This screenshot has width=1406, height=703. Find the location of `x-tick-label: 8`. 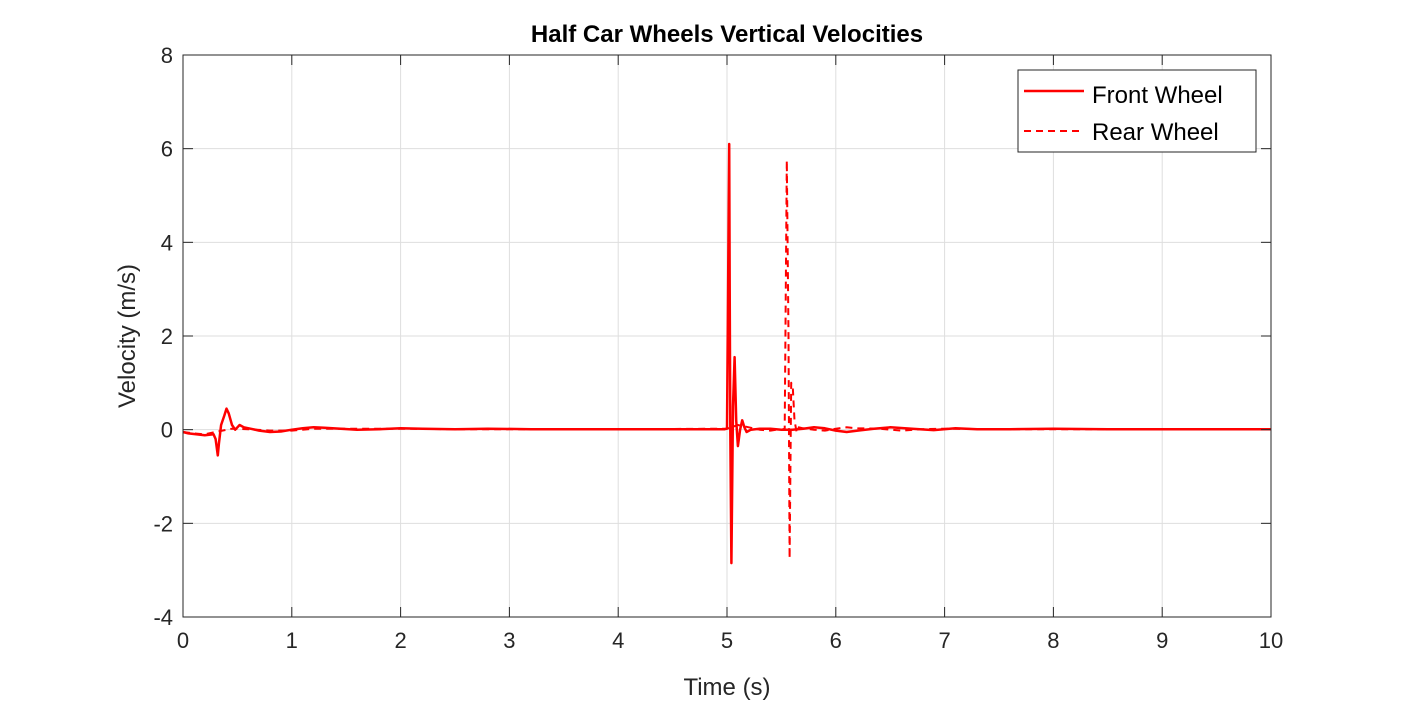

x-tick-label: 8 is located at coordinates (1053, 640).